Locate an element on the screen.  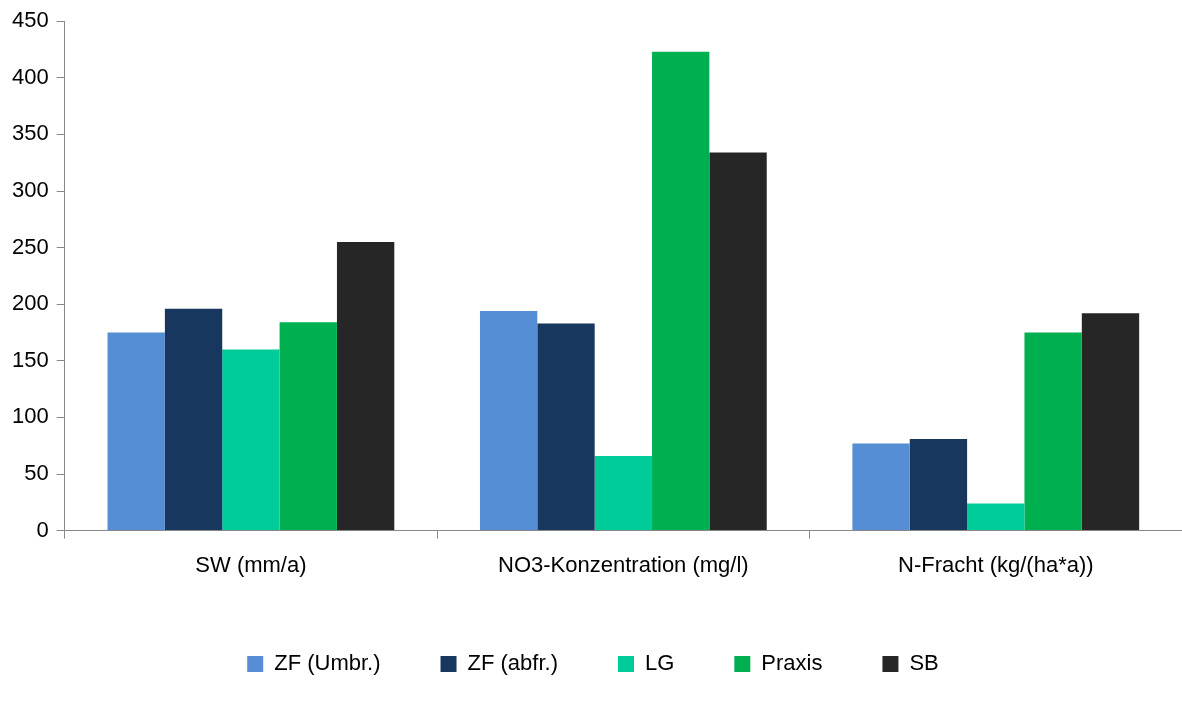
legend-label: LG is located at coordinates (659, 663).